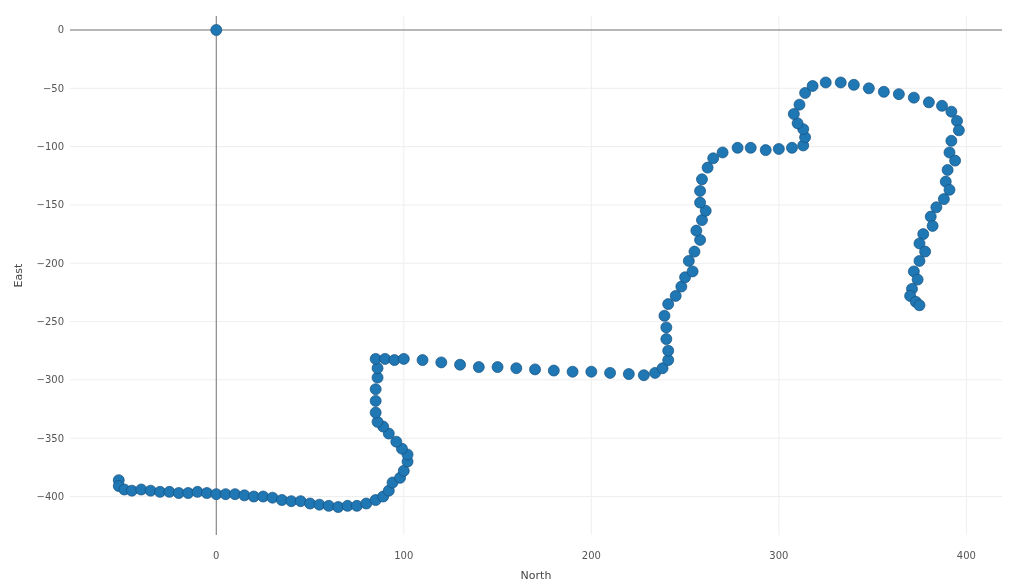 This screenshot has height=583, width=1018. Describe the element at coordinates (50, 147) in the screenshot. I see `y-tick-label: −100` at that location.